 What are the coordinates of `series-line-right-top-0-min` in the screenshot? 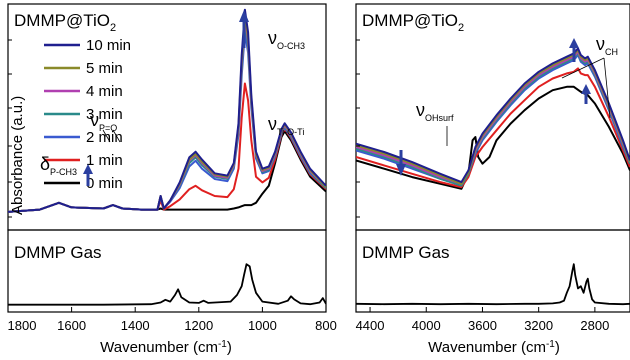 It's located at (493, 137).